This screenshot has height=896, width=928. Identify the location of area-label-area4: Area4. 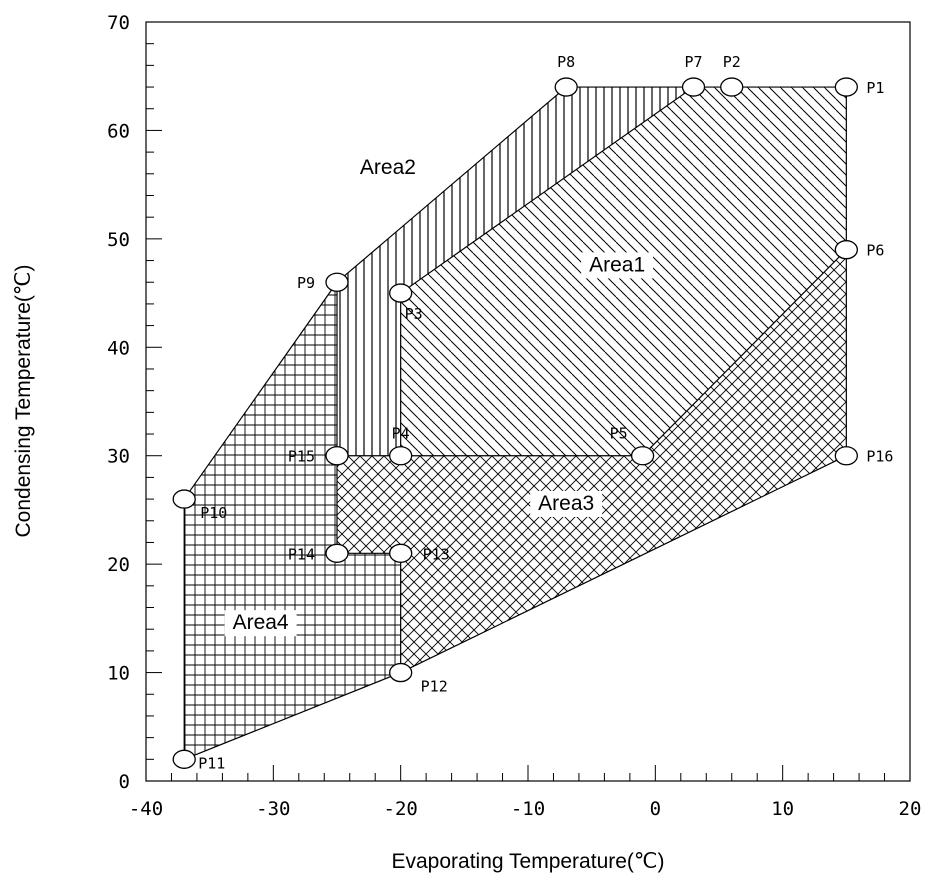
(261, 622).